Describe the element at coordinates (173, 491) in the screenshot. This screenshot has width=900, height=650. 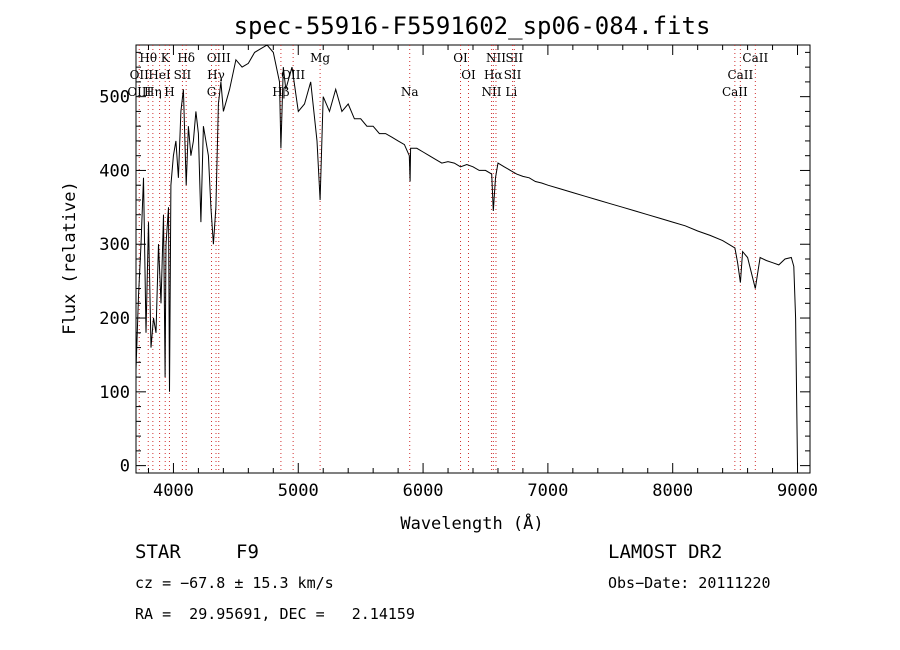
I see `x-tick-label: 4000` at that location.